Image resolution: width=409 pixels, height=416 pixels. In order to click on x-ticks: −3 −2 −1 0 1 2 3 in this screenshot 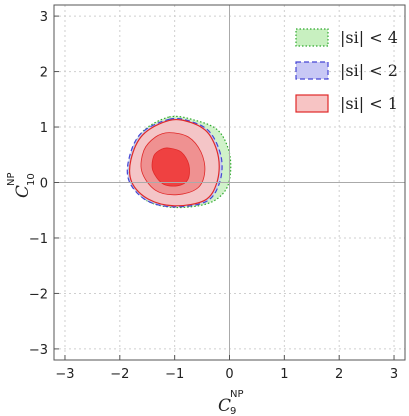, I will do `click(226, 368)`.